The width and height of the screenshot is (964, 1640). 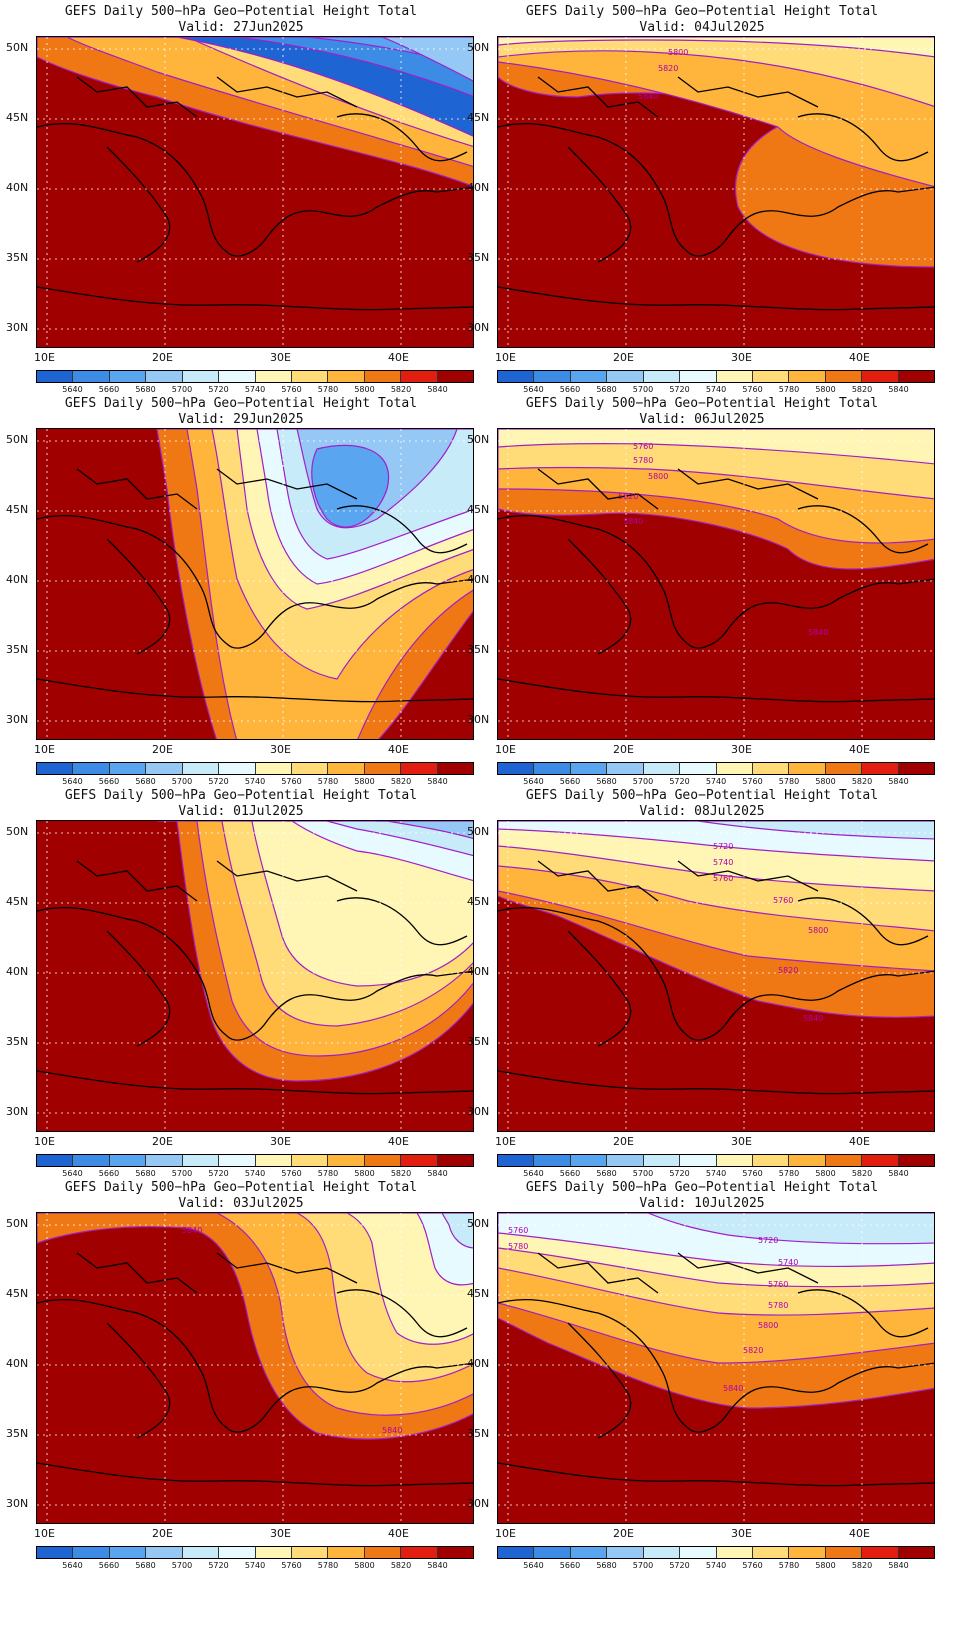 I want to click on colorbar-tick-label: 5800, so click(x=364, y=389).